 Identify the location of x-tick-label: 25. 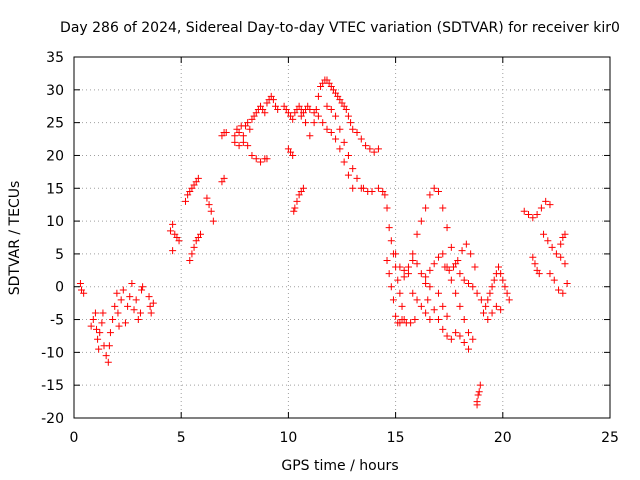
(610, 438).